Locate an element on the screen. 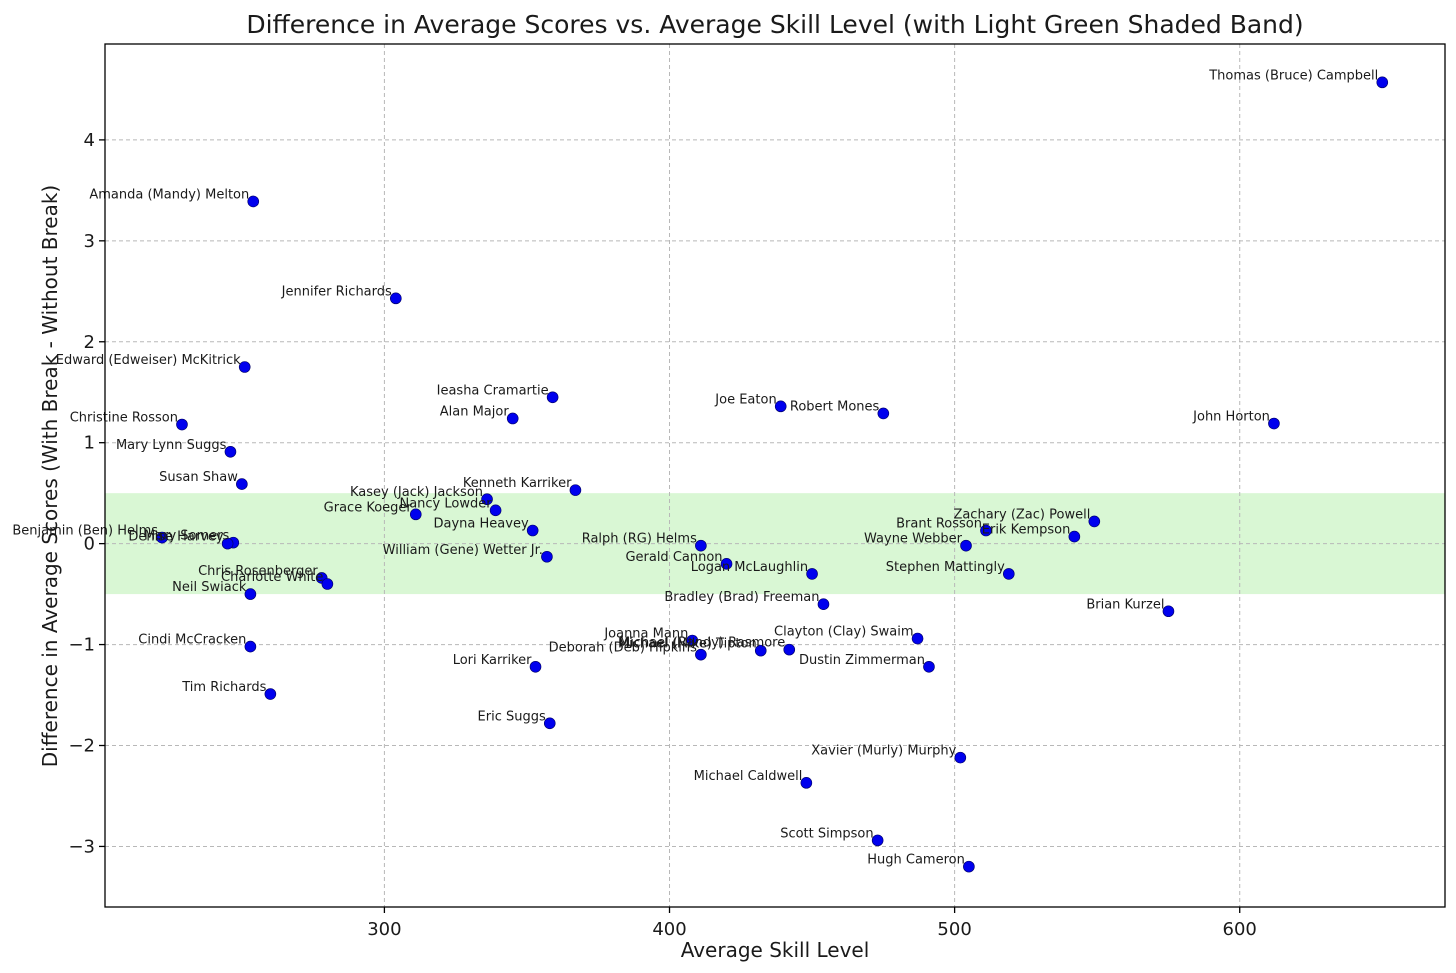  point-label: Denise Harvey is located at coordinates (176, 537).